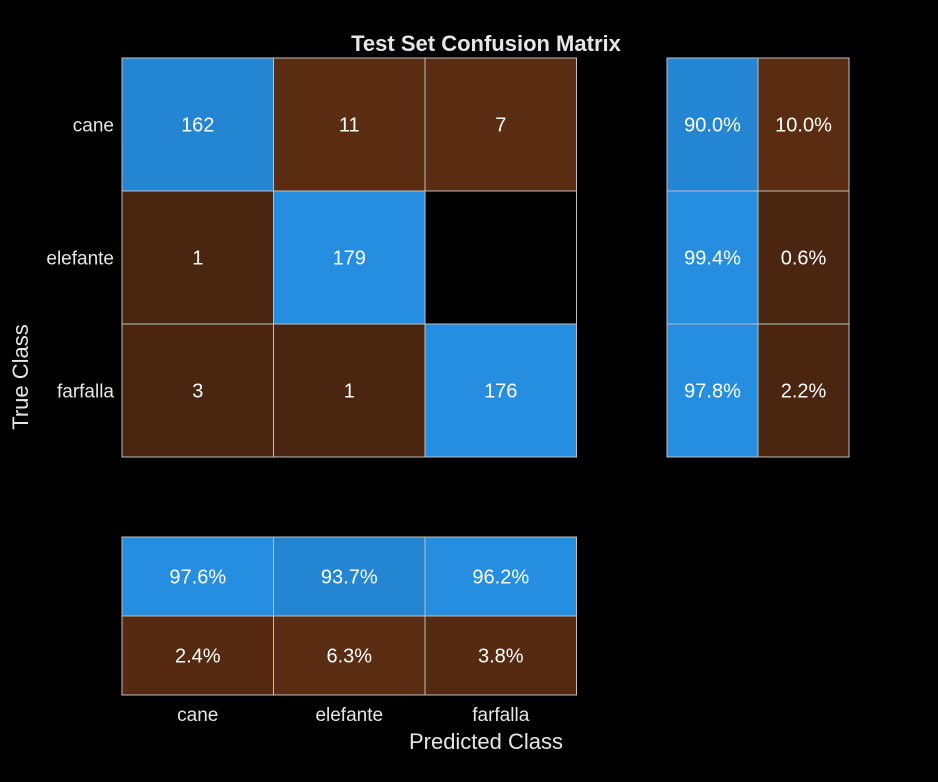 The height and width of the screenshot is (782, 938). What do you see at coordinates (500, 715) in the screenshot?
I see `x-tick-label-farfalla: farfalla` at bounding box center [500, 715].